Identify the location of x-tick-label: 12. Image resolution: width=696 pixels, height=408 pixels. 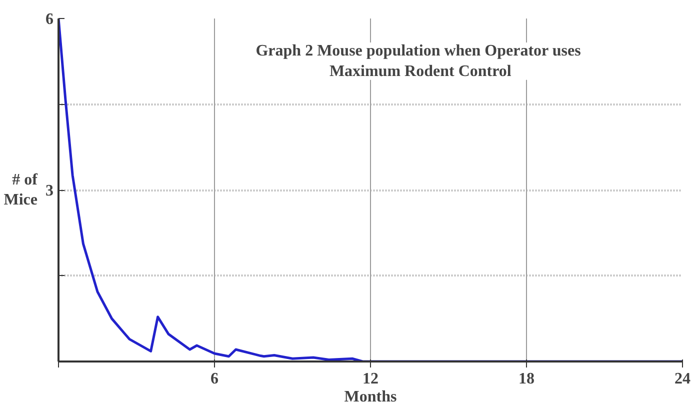
(370, 379).